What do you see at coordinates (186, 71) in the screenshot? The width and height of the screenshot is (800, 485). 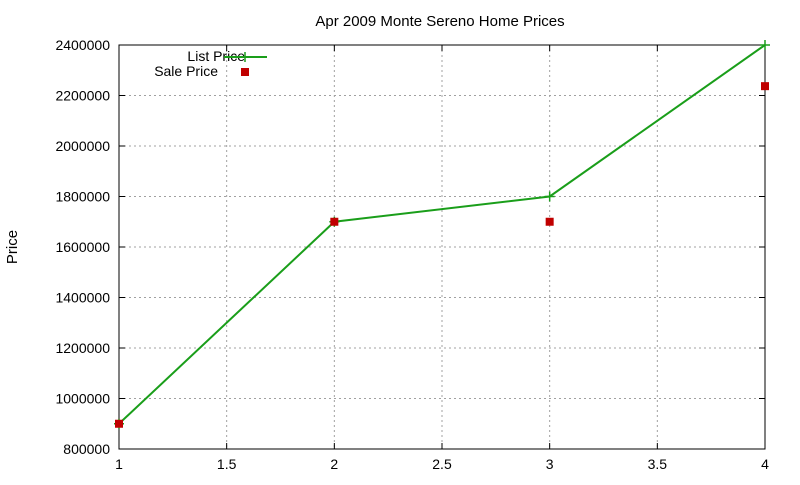 I see `legend-label-sale-price: Sale Price` at bounding box center [186, 71].